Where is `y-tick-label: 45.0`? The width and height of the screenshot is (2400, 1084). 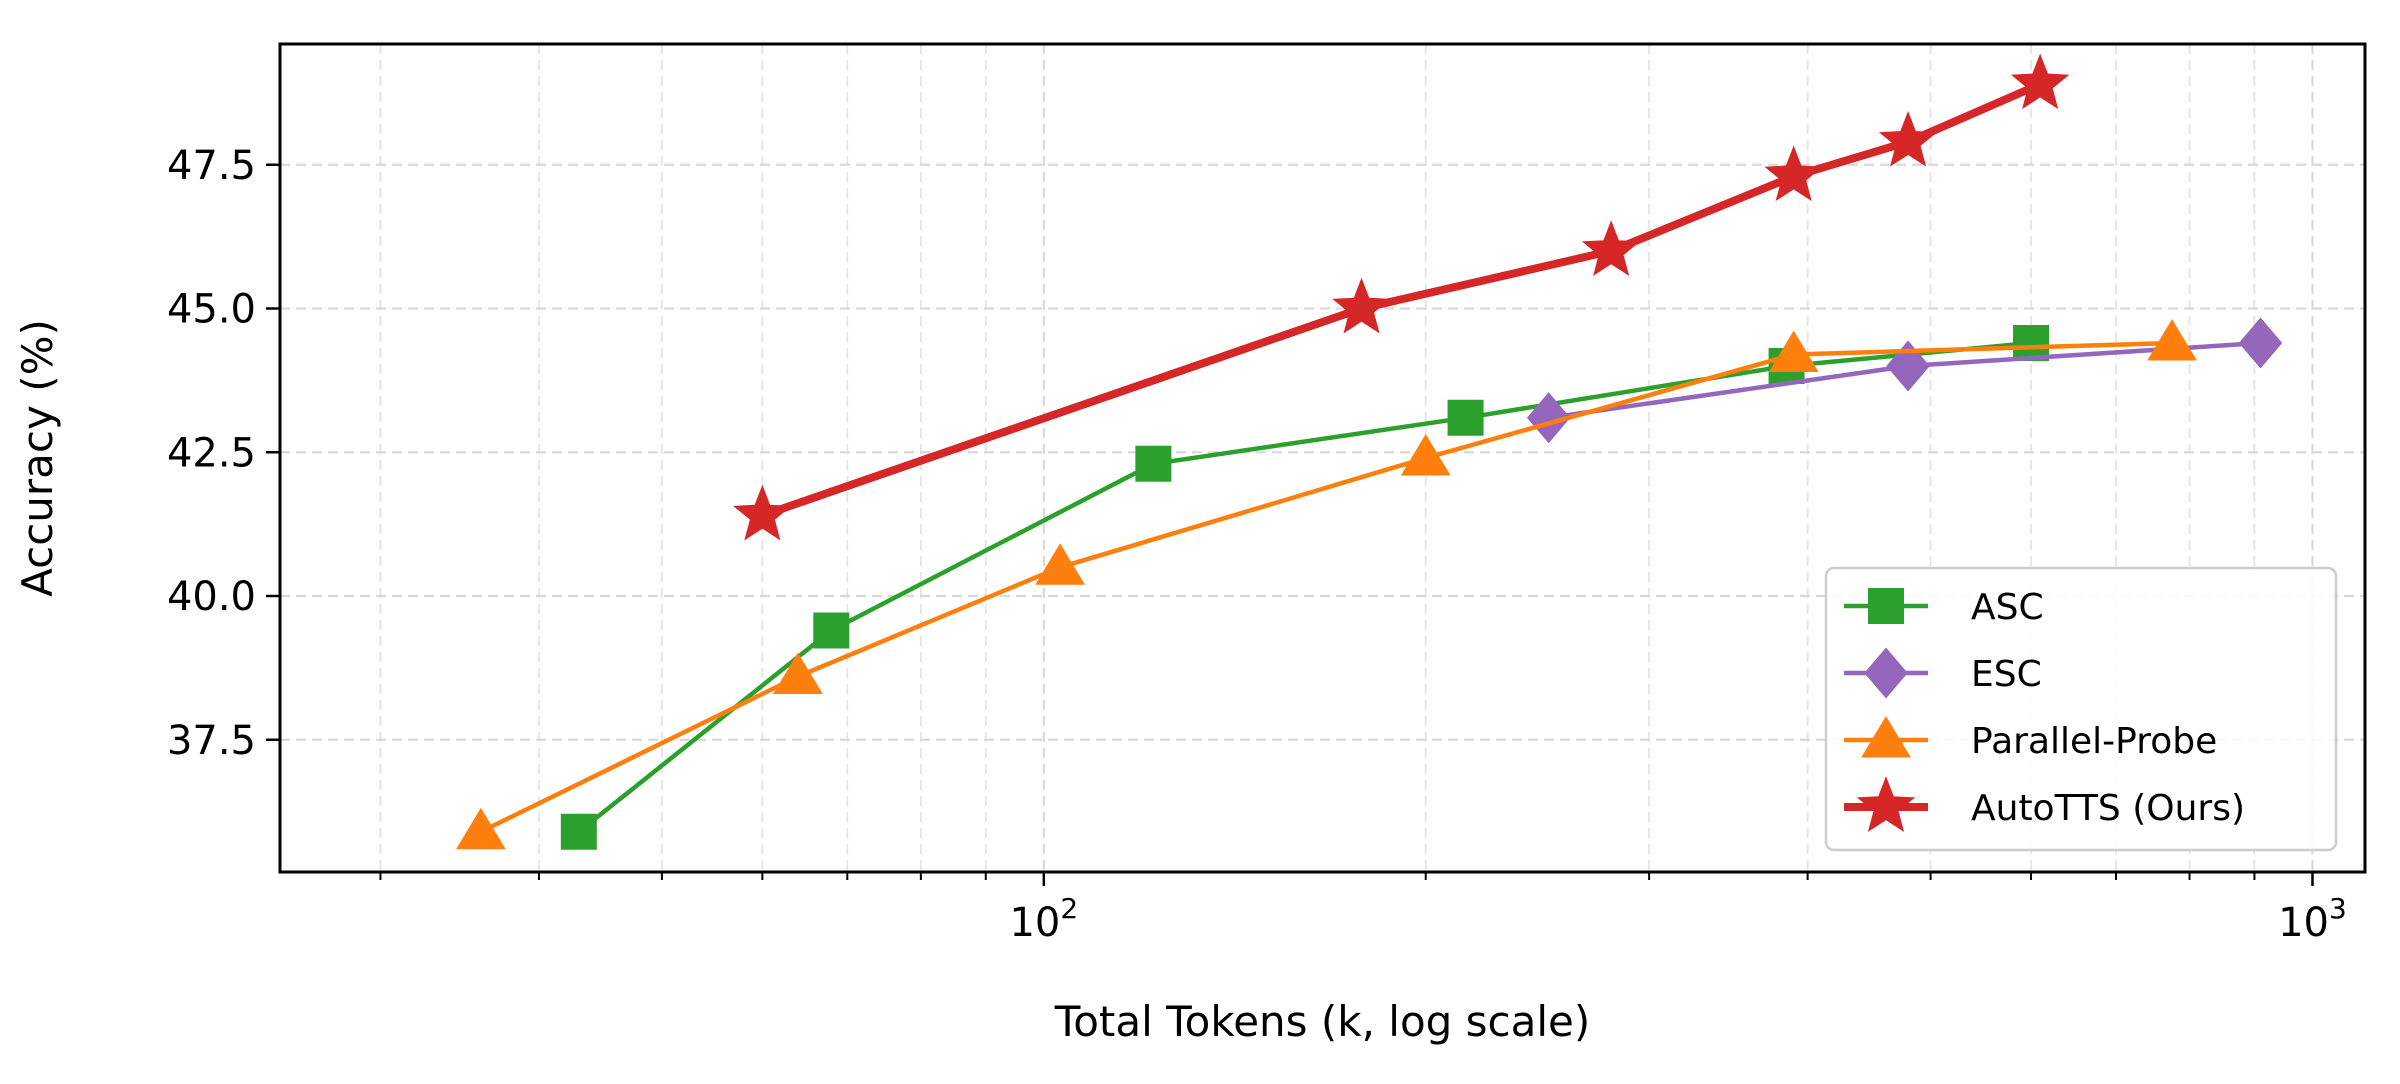 y-tick-label: 45.0 is located at coordinates (211, 310).